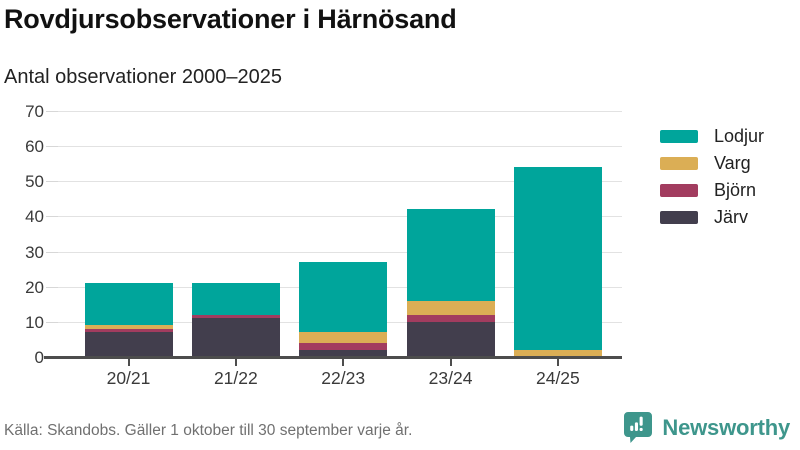  I want to click on page-title: Rovdjursobservationer i Härnösand, so click(230, 19).